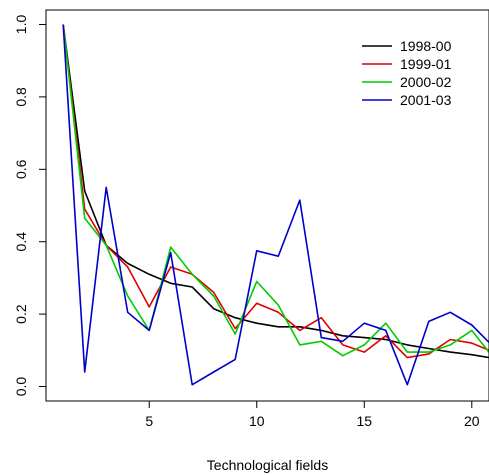  What do you see at coordinates (364, 421) in the screenshot?
I see `x-tick-label: 15` at bounding box center [364, 421].